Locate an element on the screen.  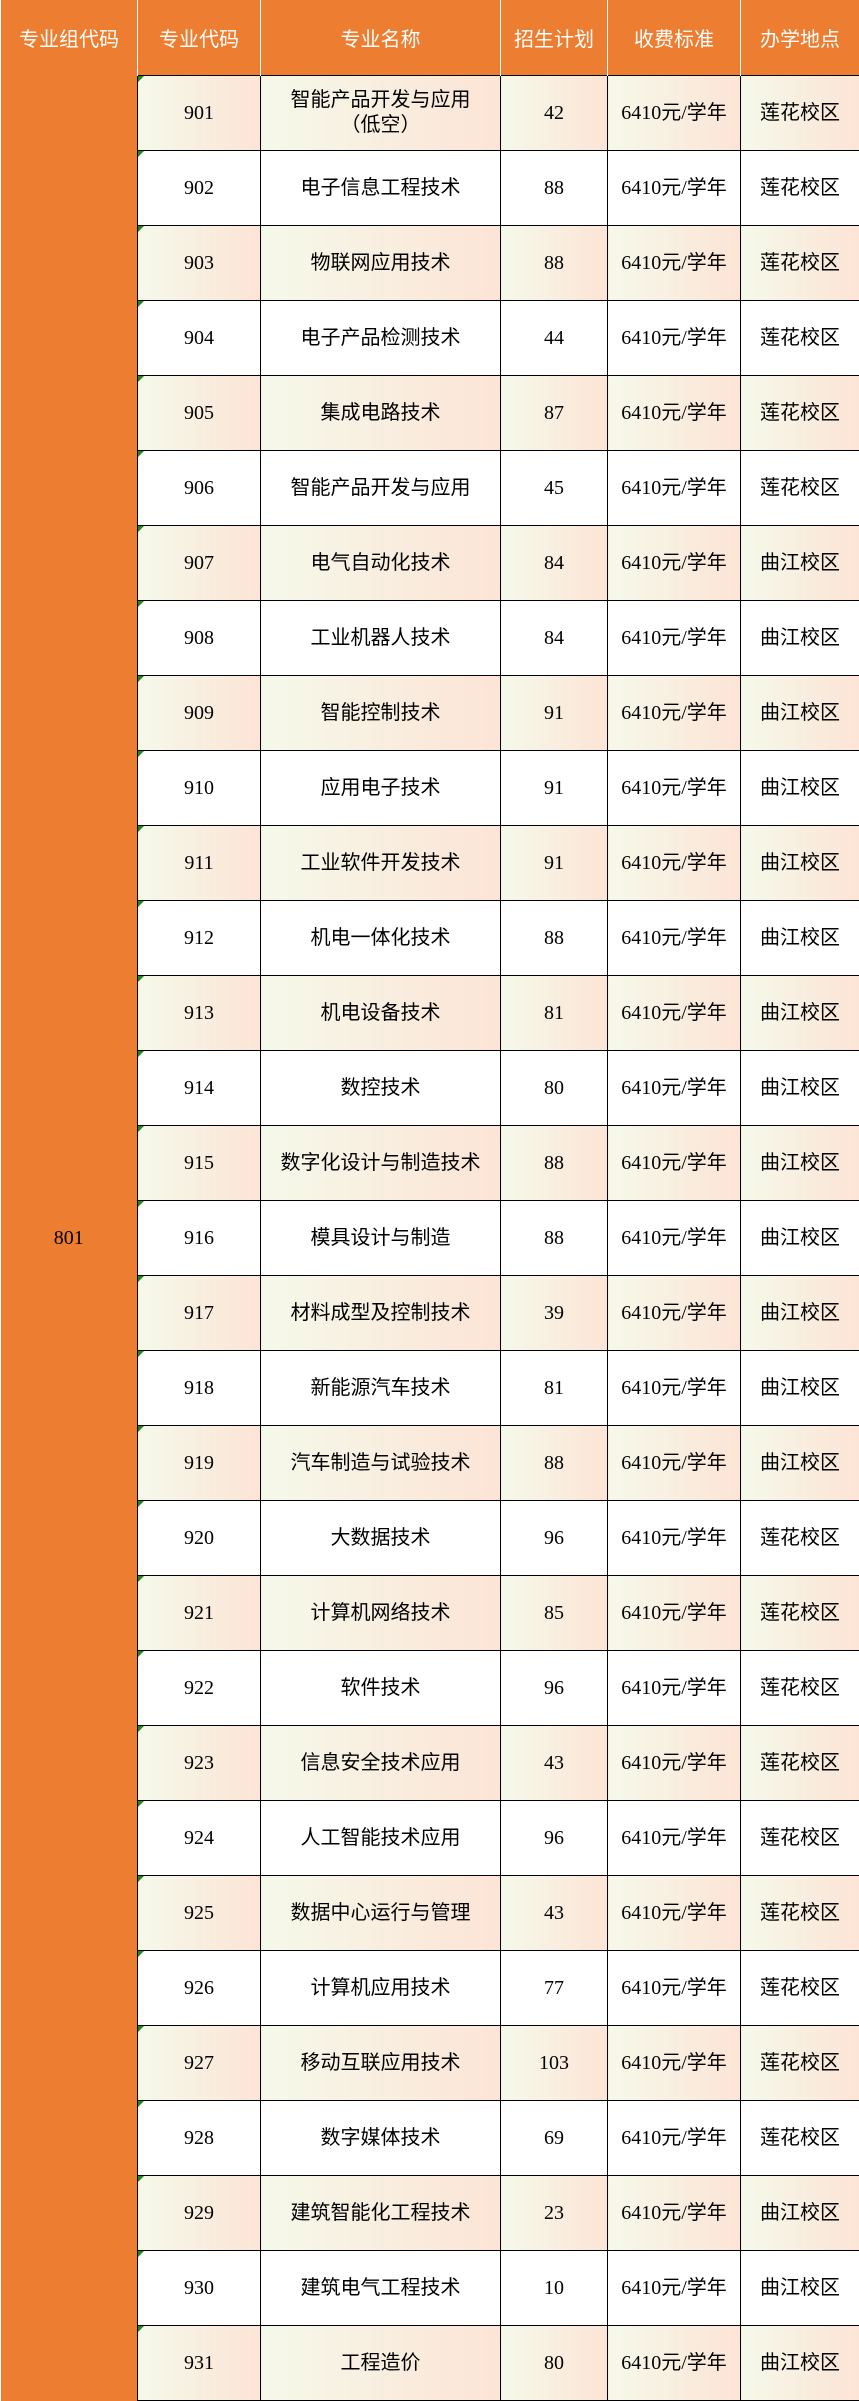
table-row: 914 数控技术 80 6410元/学年 曲江校区 is located at coordinates (430, 1088).